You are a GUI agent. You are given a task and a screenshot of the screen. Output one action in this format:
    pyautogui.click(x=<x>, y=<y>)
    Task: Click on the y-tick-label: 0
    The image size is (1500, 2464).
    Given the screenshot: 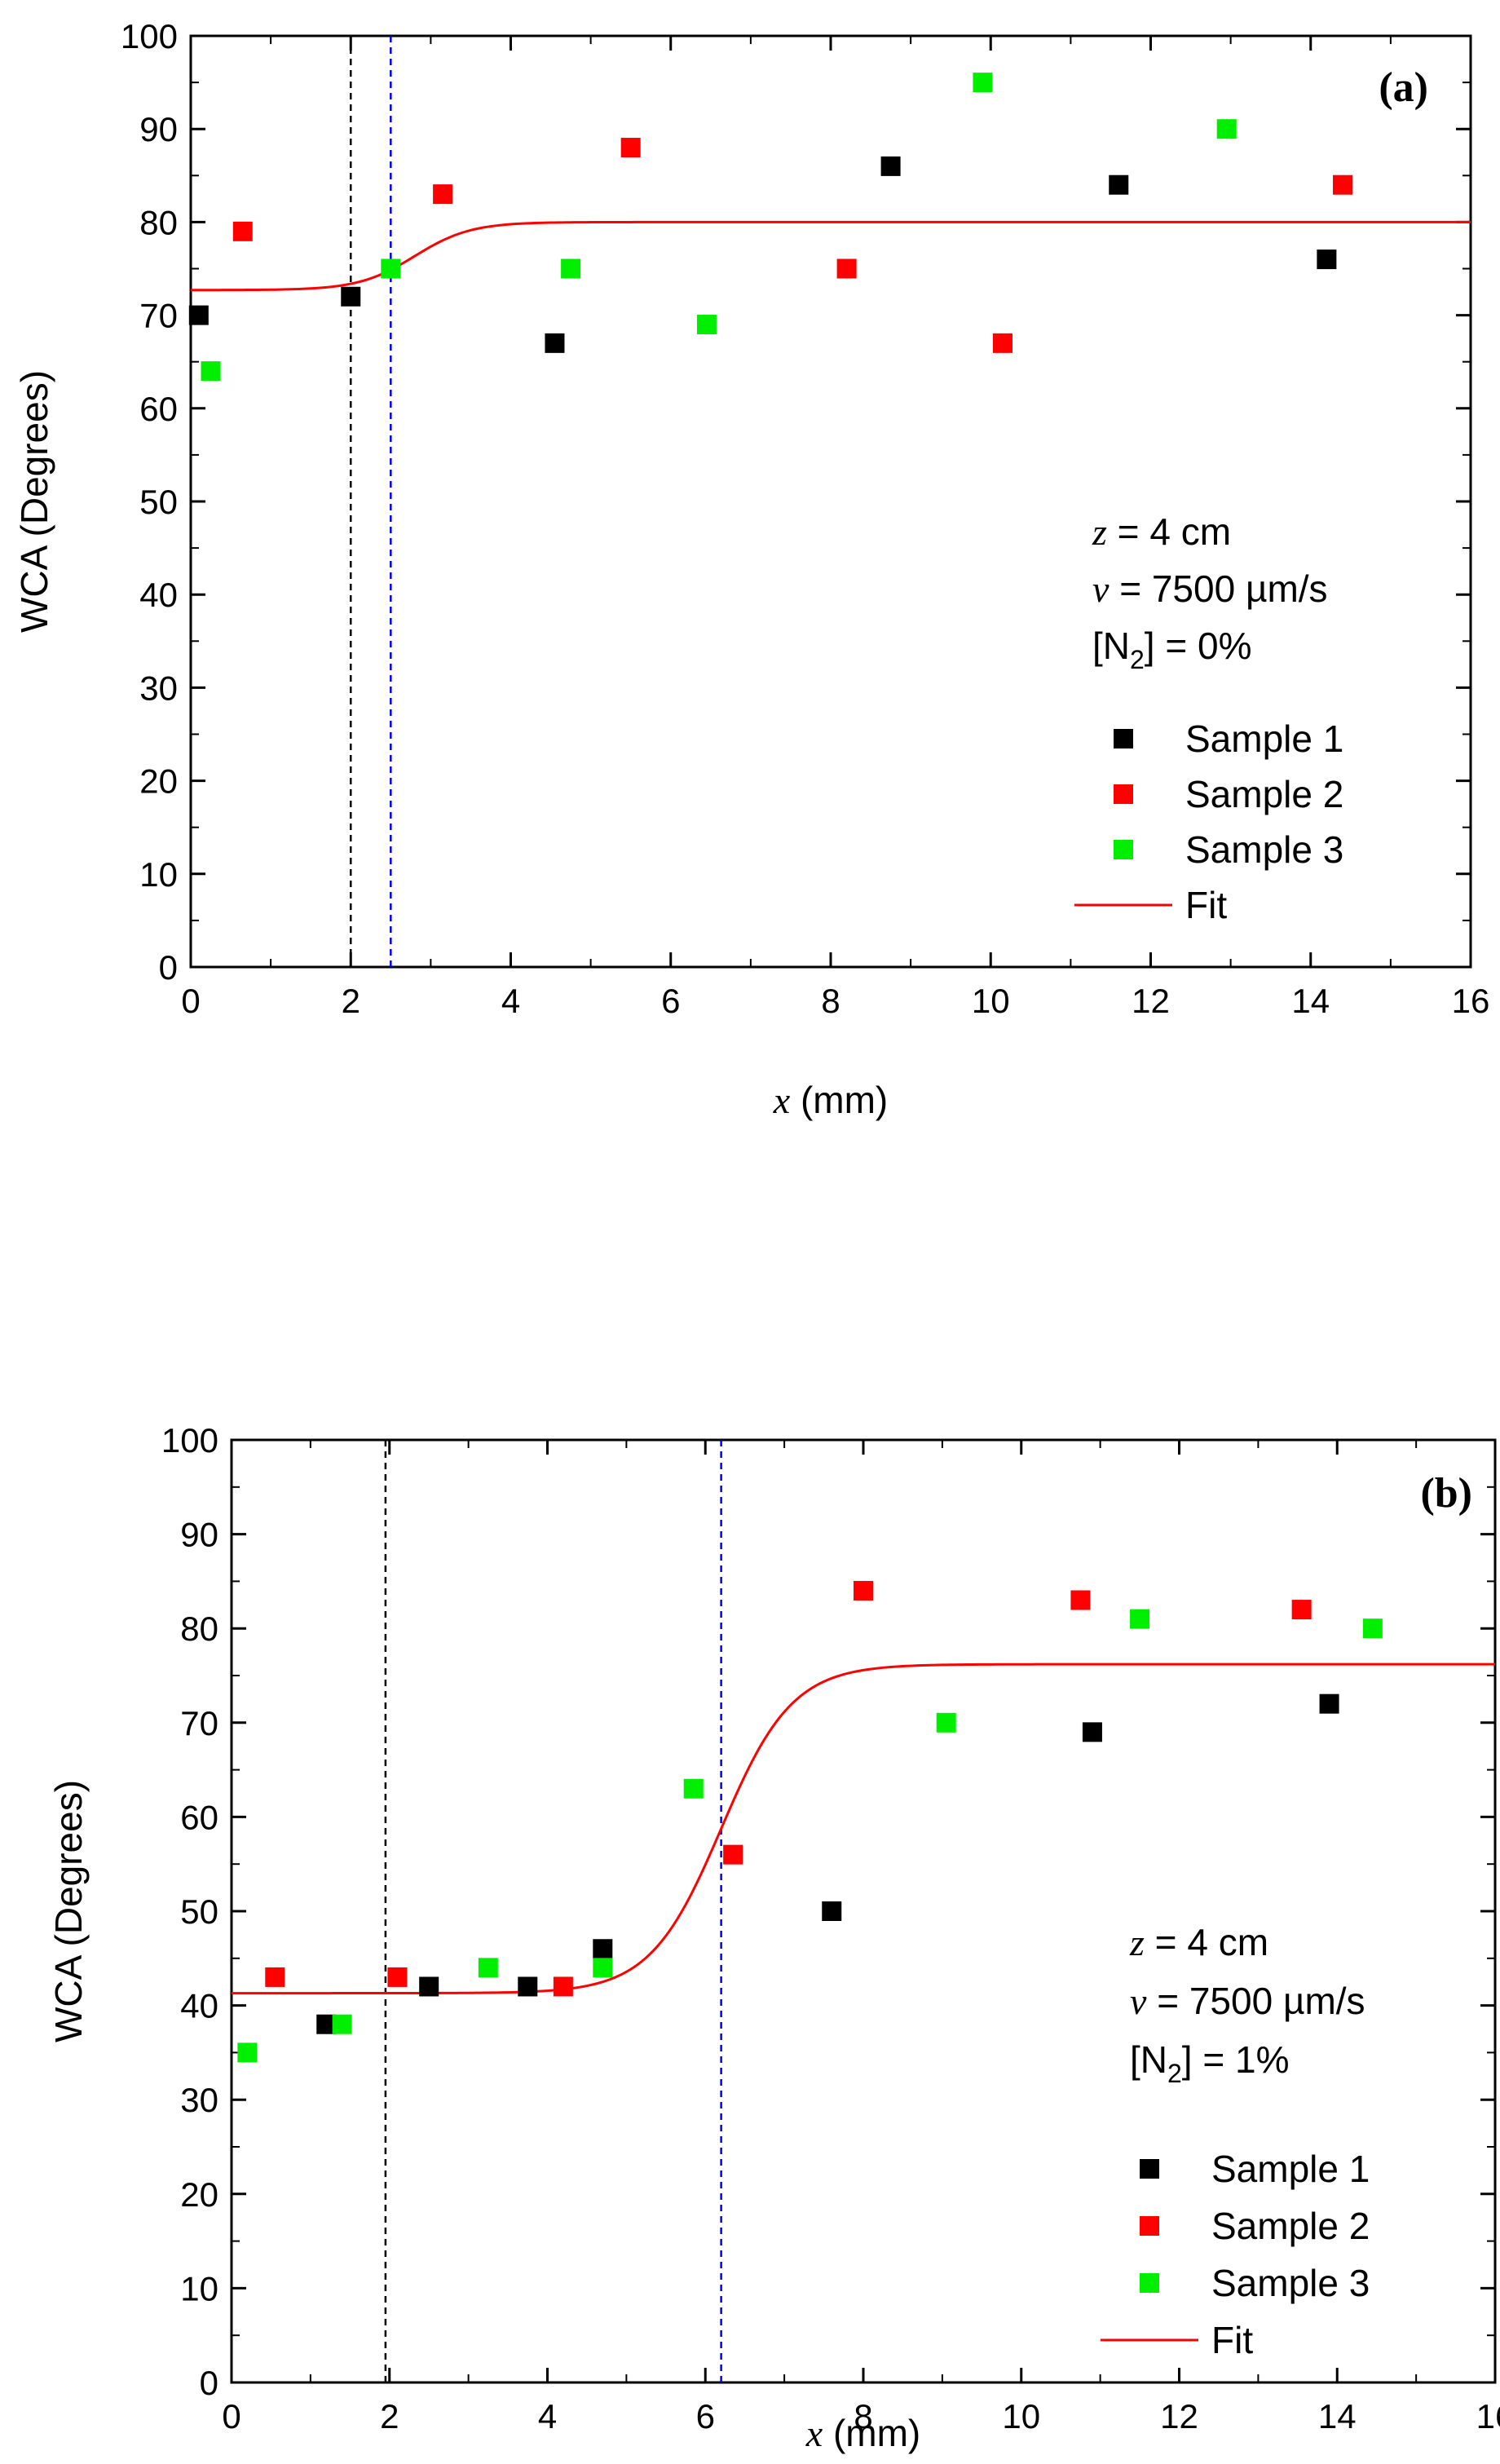 What is the action you would take?
    pyautogui.click(x=168, y=967)
    